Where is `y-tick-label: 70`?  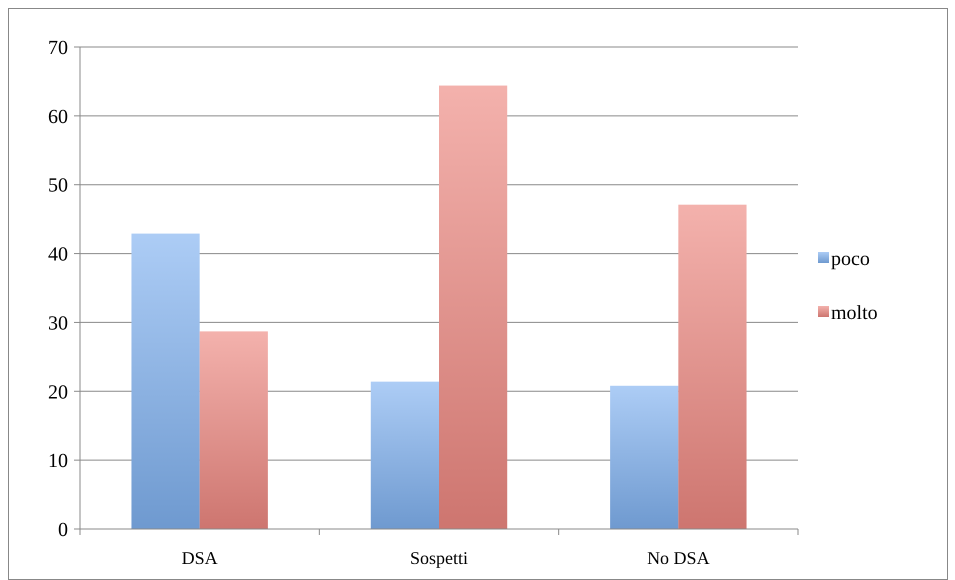
y-tick-label: 70 is located at coordinates (58, 48).